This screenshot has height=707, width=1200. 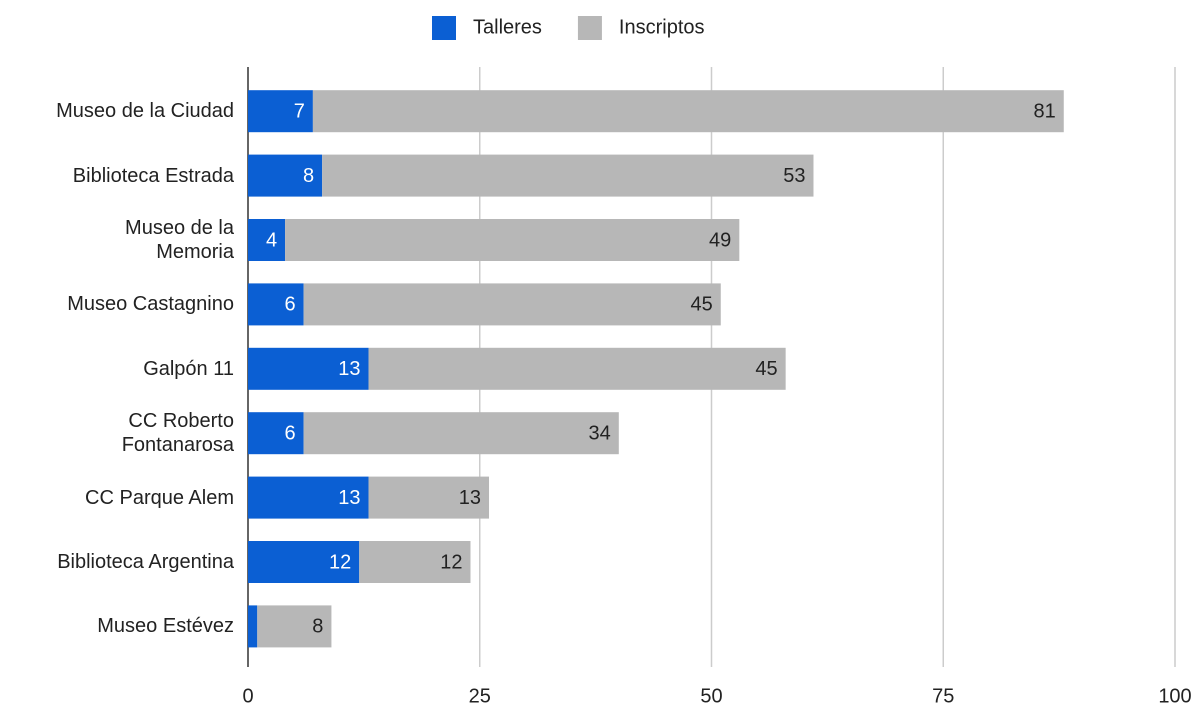 I want to click on y-tick-label: Museo de la Memoria, so click(x=179, y=240).